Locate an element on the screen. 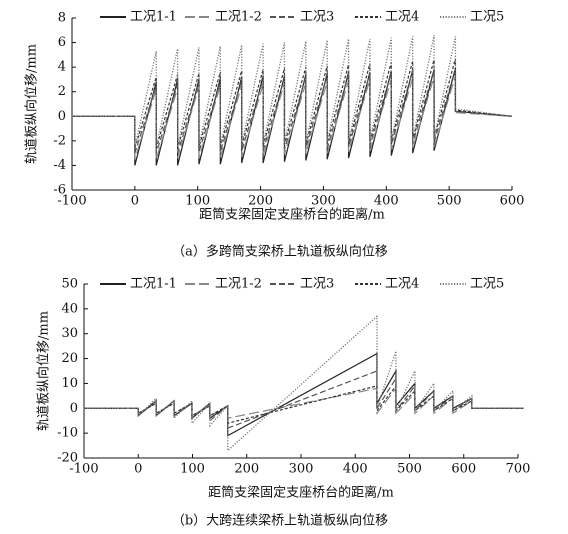 Image resolution: width=568 pixels, height=534 pixels. y-tick-label: 4 is located at coordinates (62, 67).